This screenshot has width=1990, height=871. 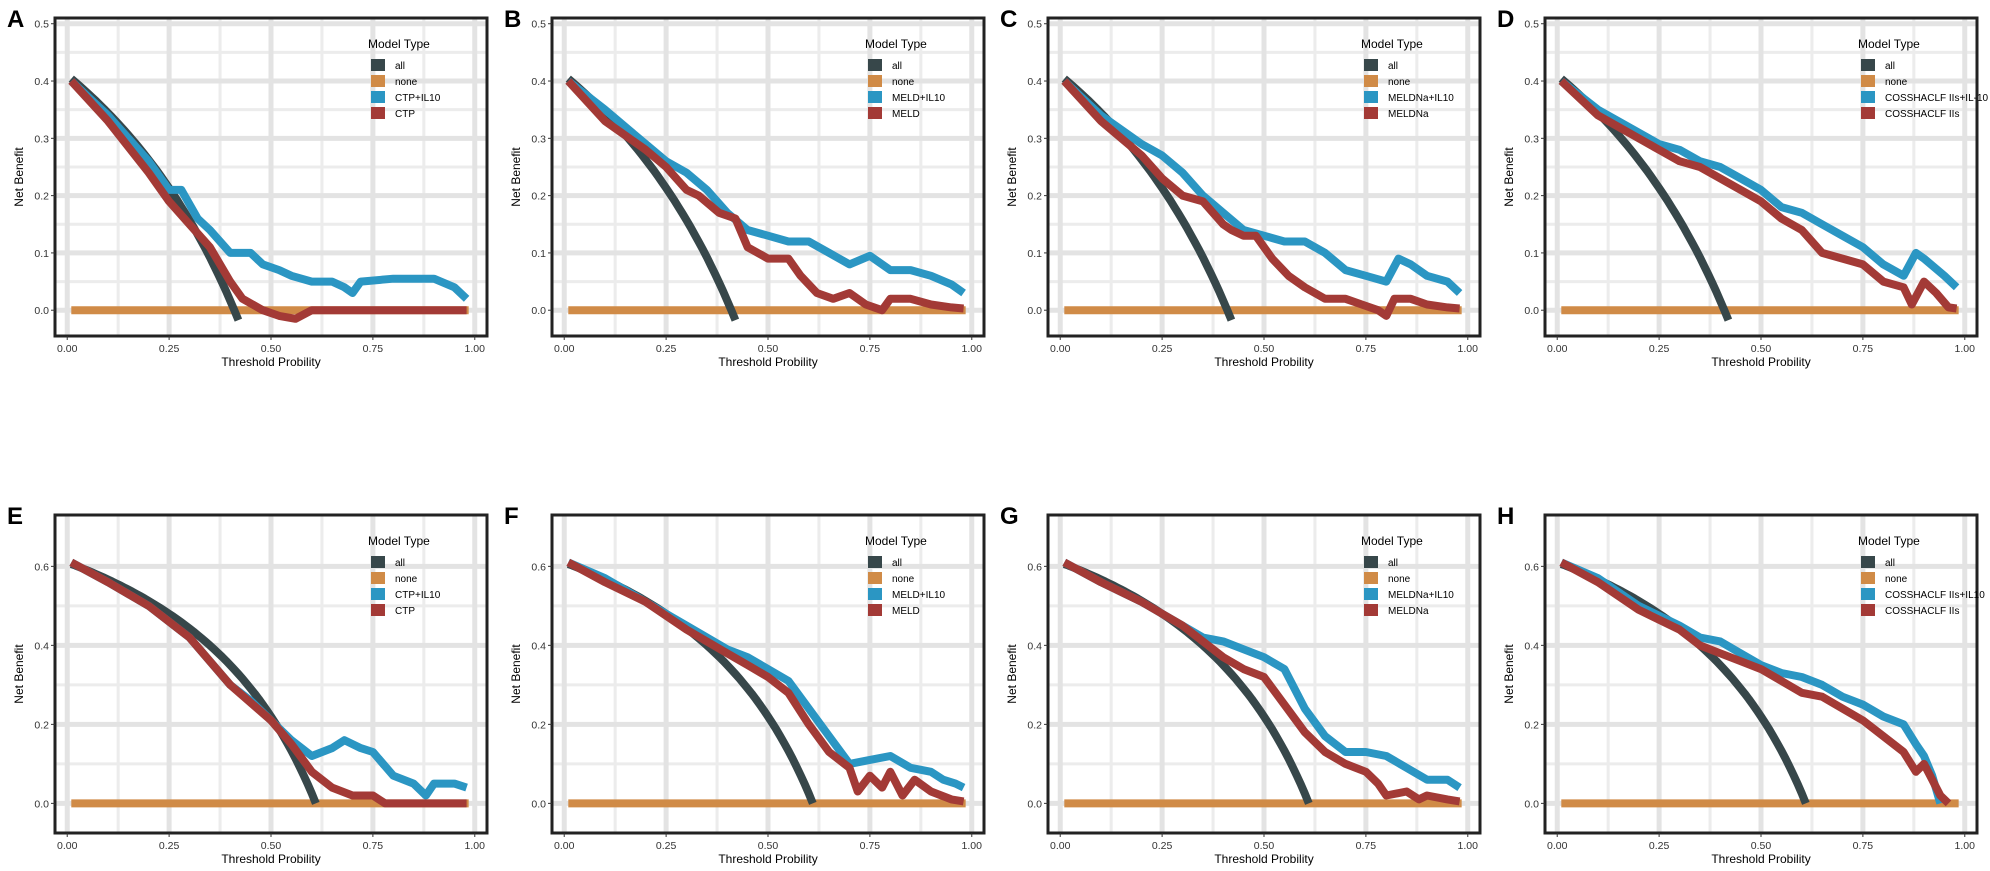 I want to click on legend: Model Type all none MELDNa+IL10 MELDNa, so click(x=1407, y=575).